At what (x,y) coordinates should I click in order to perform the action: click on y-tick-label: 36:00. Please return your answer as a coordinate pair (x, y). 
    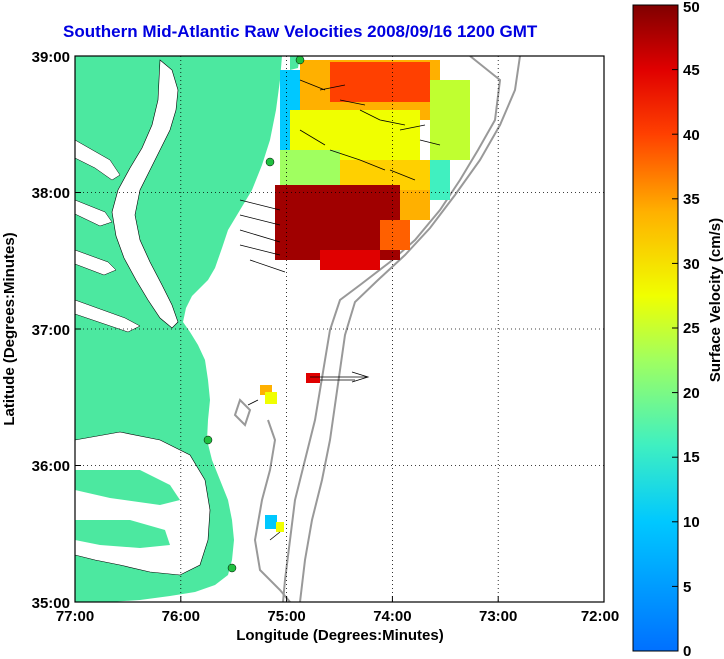
    Looking at the image, I should click on (51, 466).